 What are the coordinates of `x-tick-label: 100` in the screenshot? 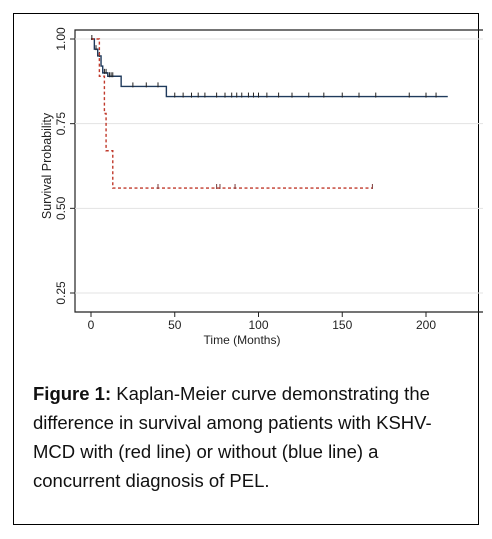 It's located at (258, 325).